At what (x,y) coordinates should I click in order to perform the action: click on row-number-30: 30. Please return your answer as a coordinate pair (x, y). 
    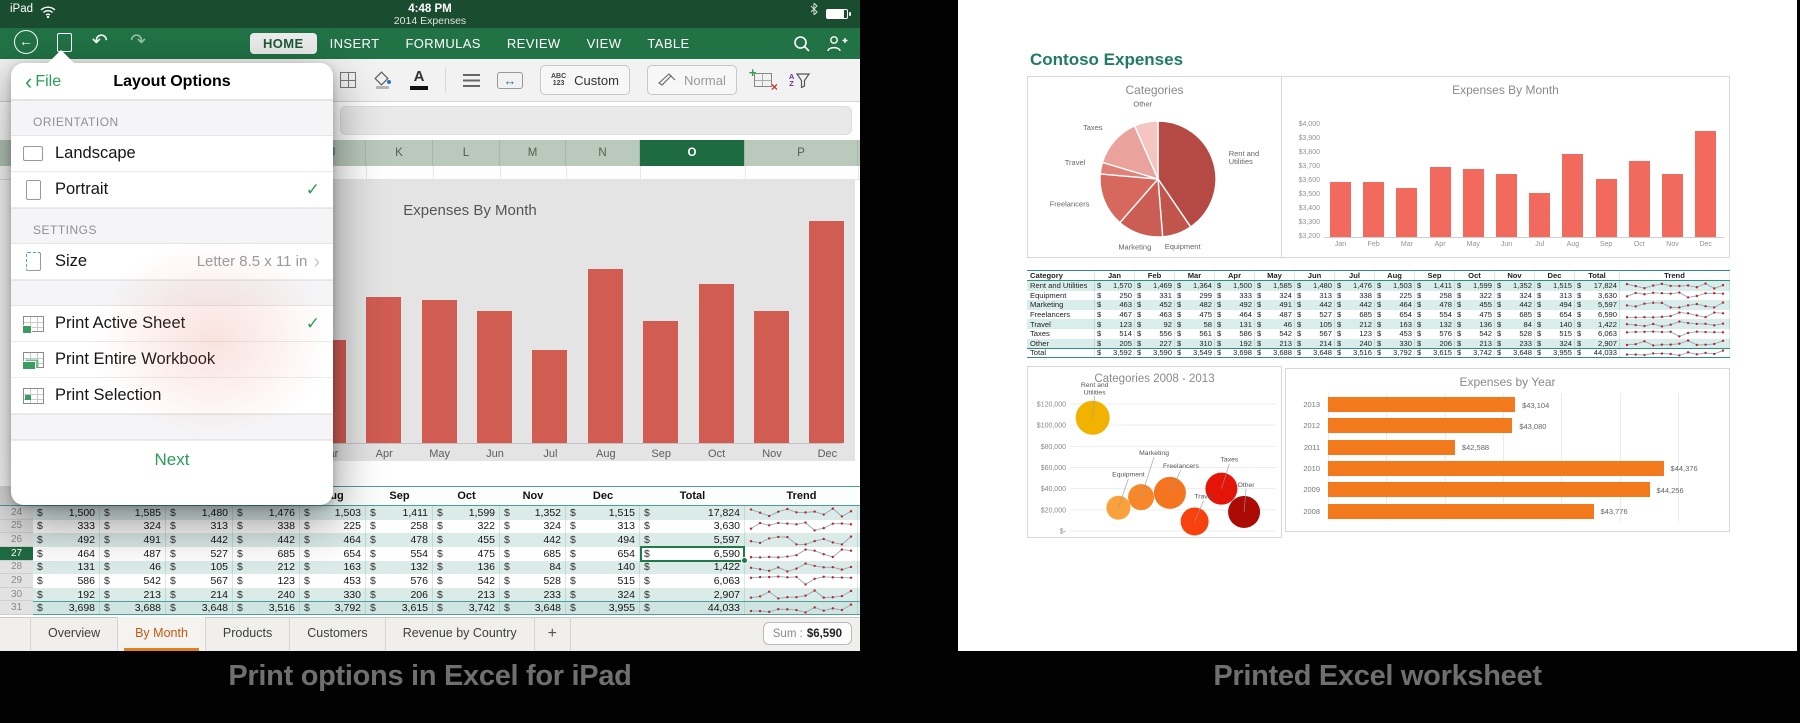
    Looking at the image, I should click on (16, 594).